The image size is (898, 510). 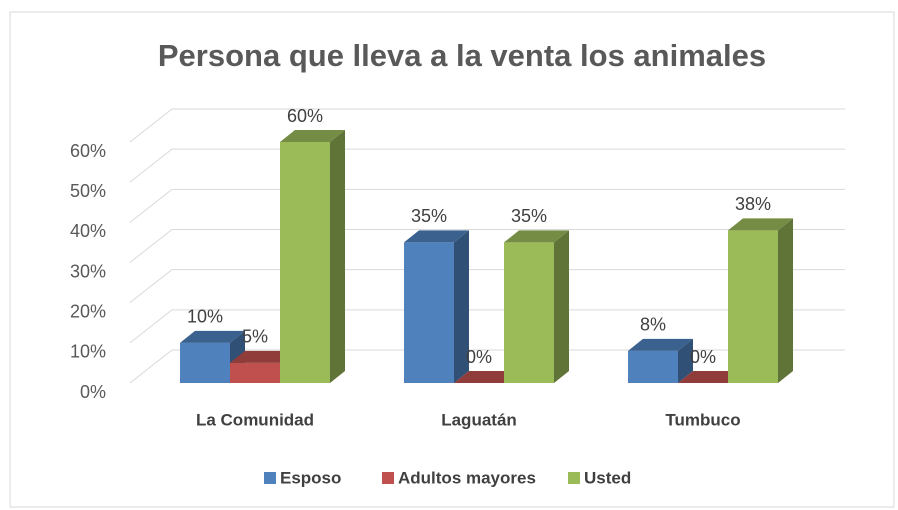 I want to click on y-tick-label: 0%, so click(x=93, y=392).